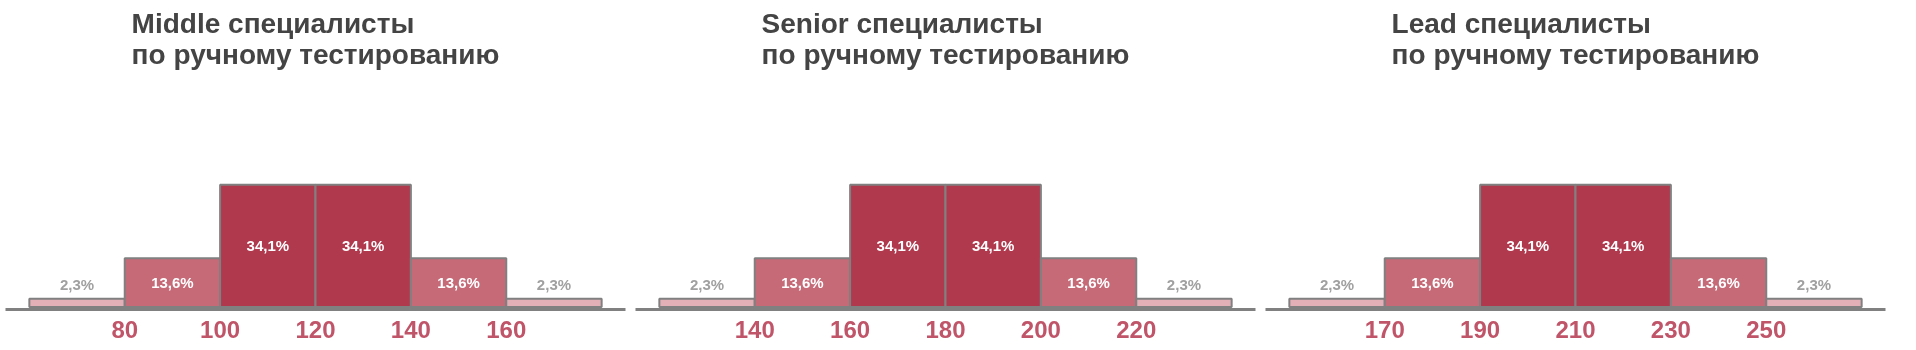 The height and width of the screenshot is (350, 1916). Describe the element at coordinates (315, 329) in the screenshot. I see `x-tick-label: 120` at that location.